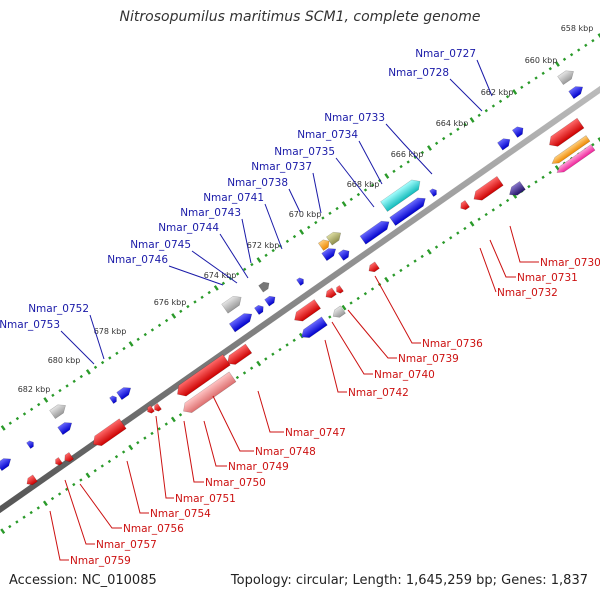 This screenshot has height=600, width=600. Describe the element at coordinates (180, 514) in the screenshot. I see `gene-label: Nmar_0754` at that location.